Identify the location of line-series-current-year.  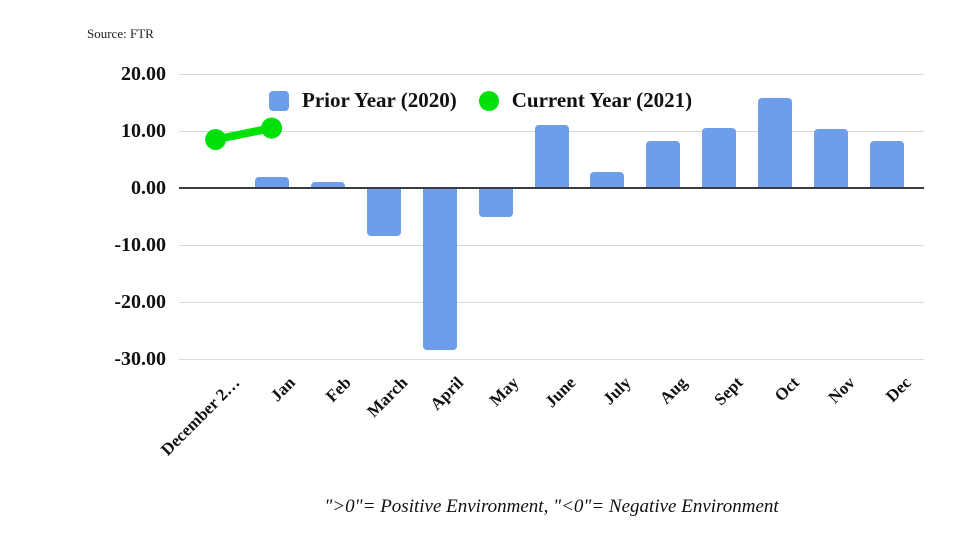
(244, 133).